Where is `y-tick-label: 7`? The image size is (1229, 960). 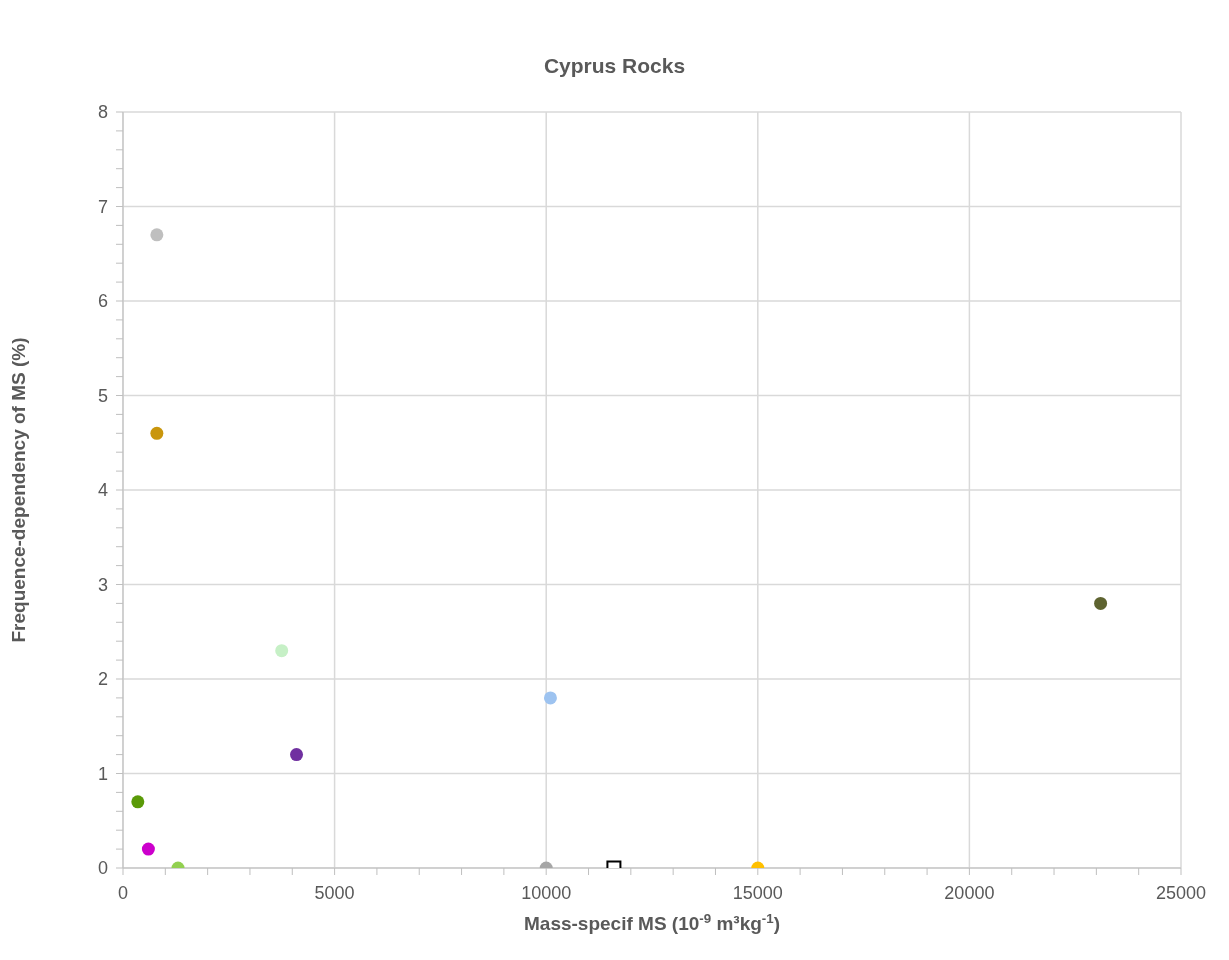 y-tick-label: 7 is located at coordinates (102, 206).